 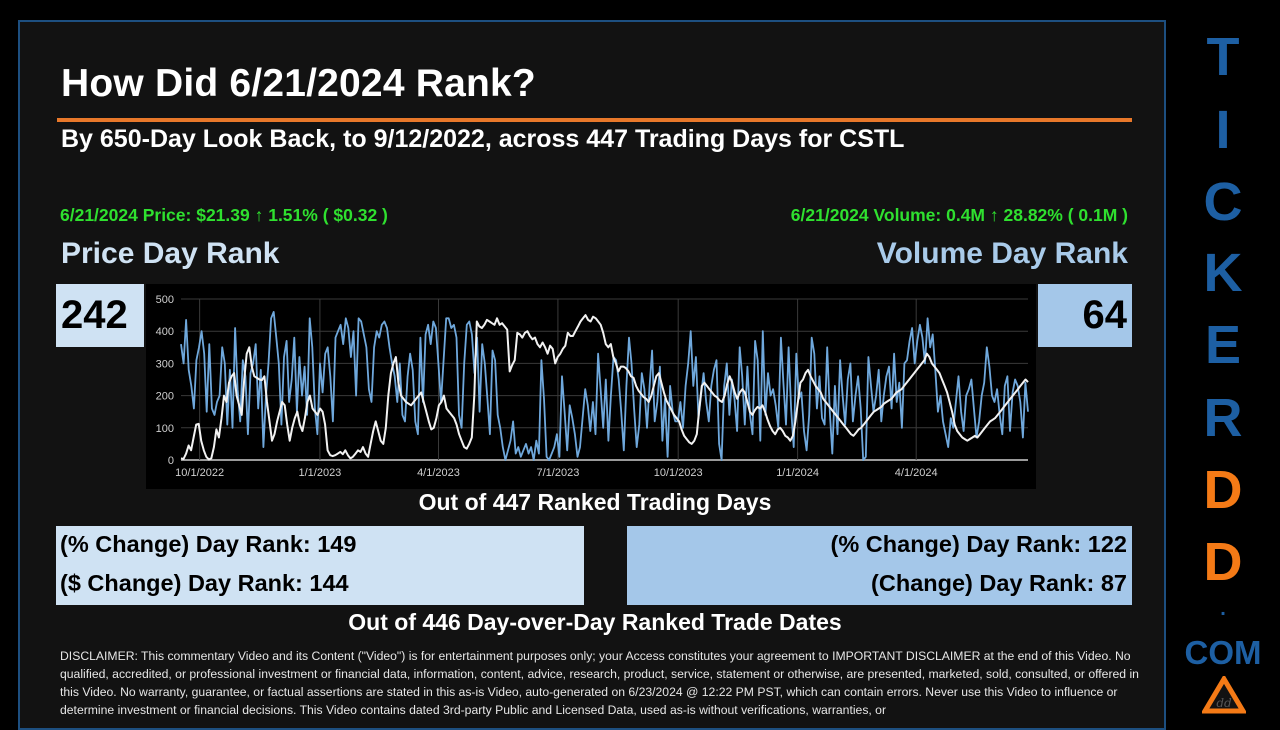 I want to click on volume-change-rank: (Change) Day Rank: 87, so click(x=999, y=583).